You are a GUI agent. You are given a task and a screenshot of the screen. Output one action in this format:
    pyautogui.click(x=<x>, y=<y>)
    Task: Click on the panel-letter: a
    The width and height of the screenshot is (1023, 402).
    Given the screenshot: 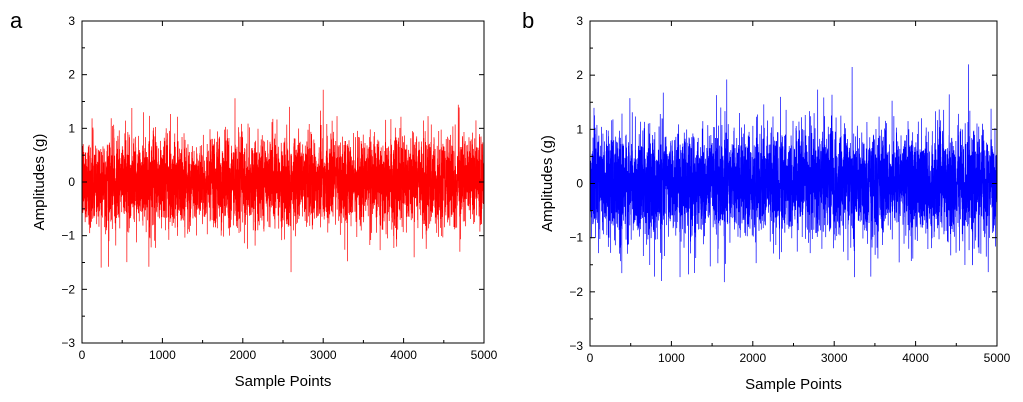 What is the action you would take?
    pyautogui.click(x=16, y=20)
    